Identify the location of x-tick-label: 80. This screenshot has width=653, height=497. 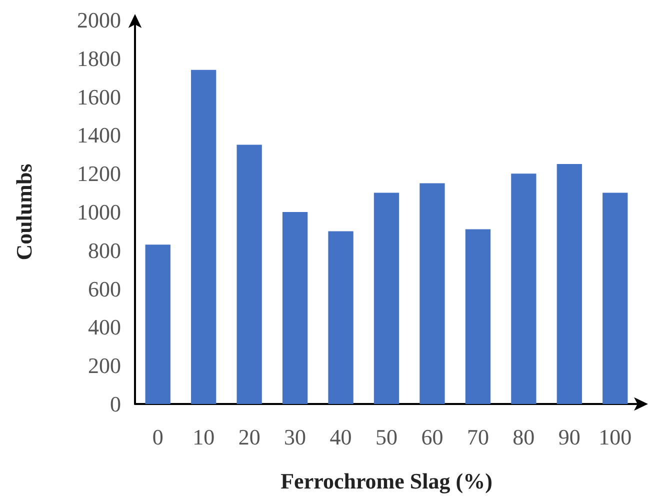
(523, 437).